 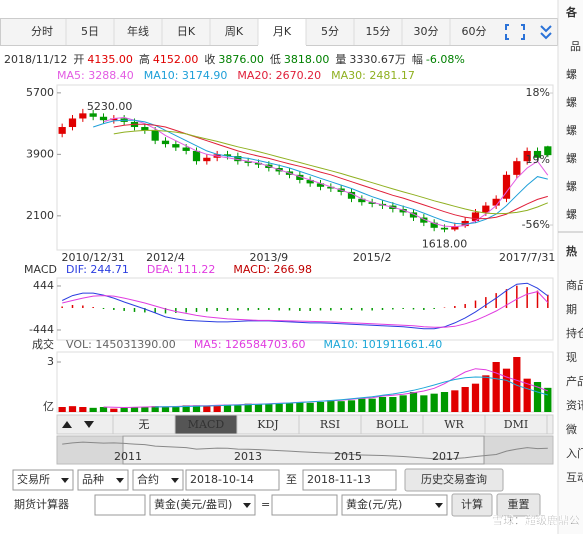 What do you see at coordinates (186, 31) in the screenshot?
I see `tab: 日K` at bounding box center [186, 31].